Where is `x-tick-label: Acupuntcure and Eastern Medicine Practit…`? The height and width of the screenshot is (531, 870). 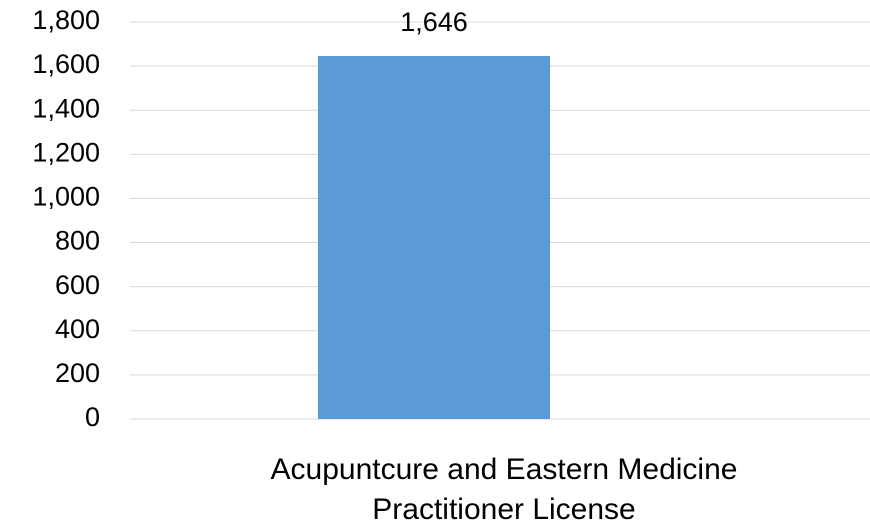
x-tick-label: Acupuntcure and Eastern Medicine Practit… is located at coordinates (504, 489).